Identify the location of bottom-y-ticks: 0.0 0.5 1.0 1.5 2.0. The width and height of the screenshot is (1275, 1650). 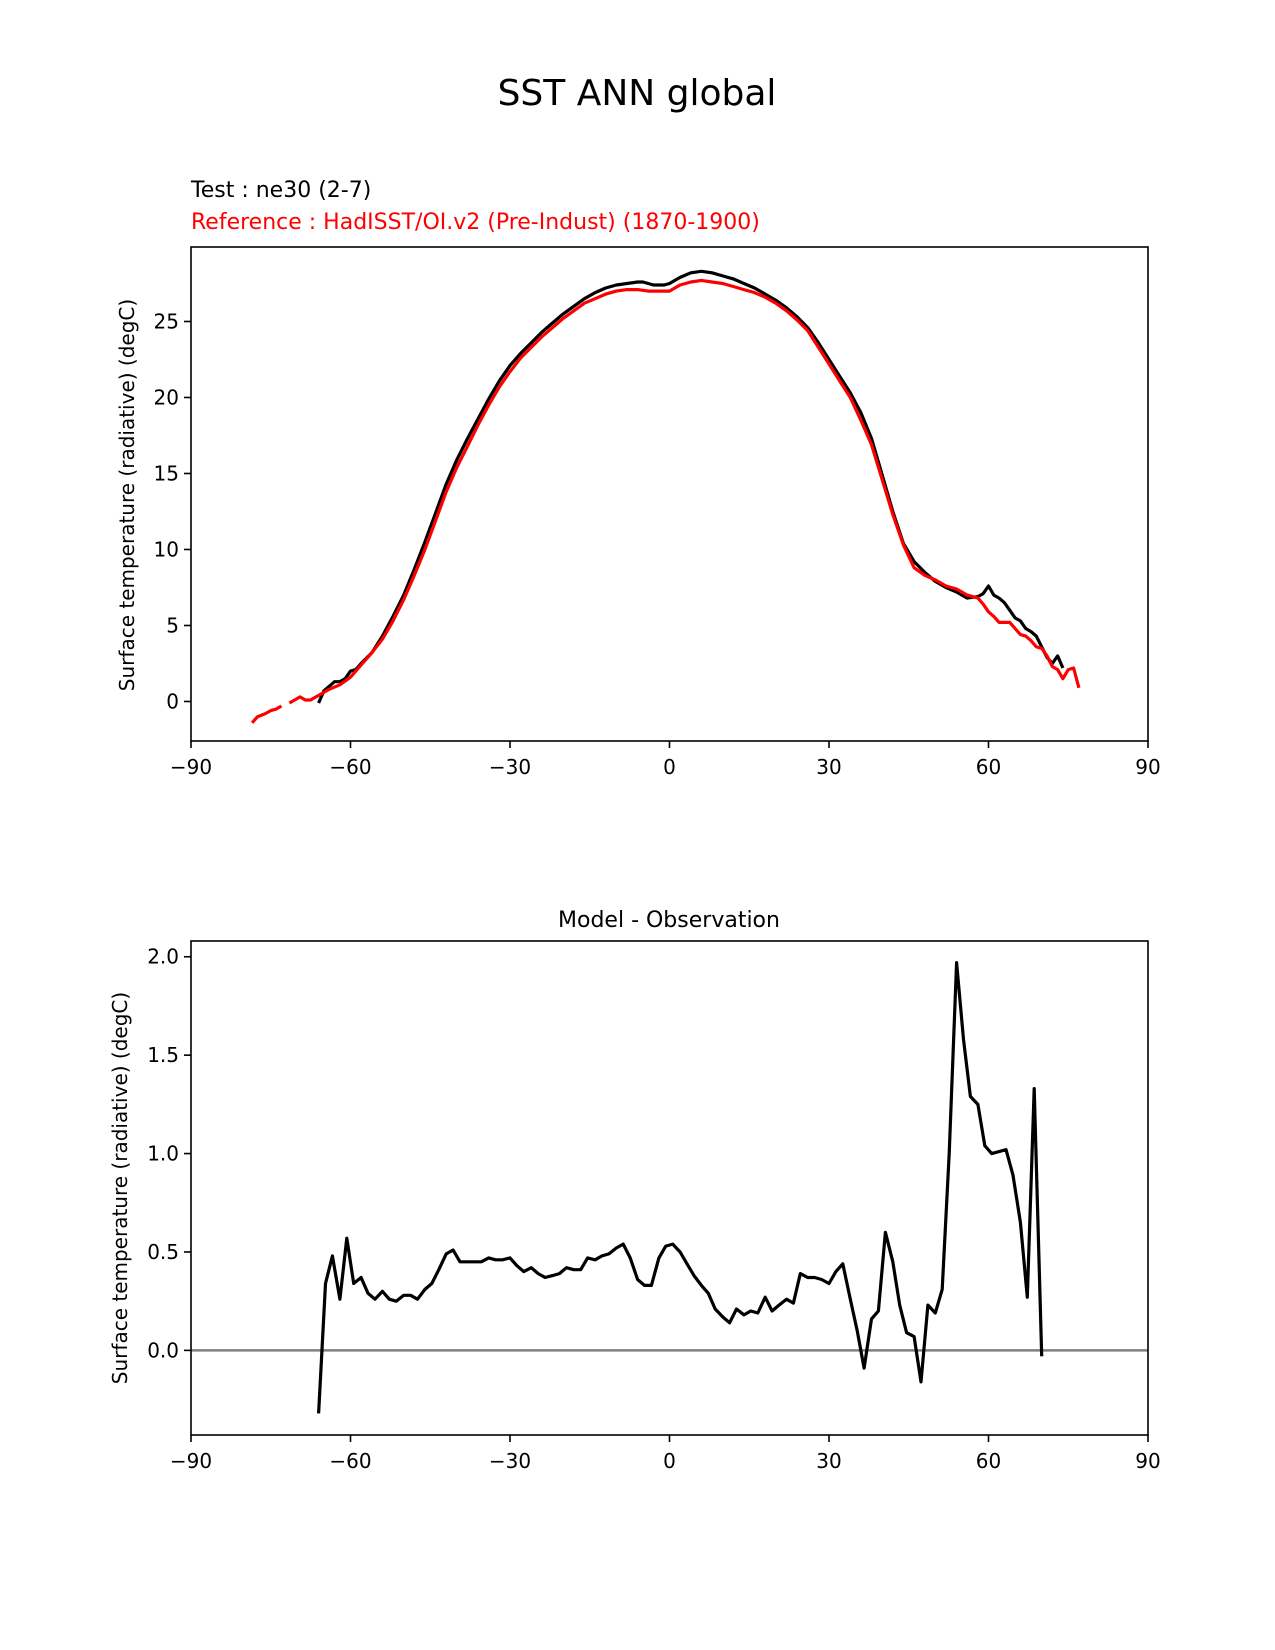
(169, 1153).